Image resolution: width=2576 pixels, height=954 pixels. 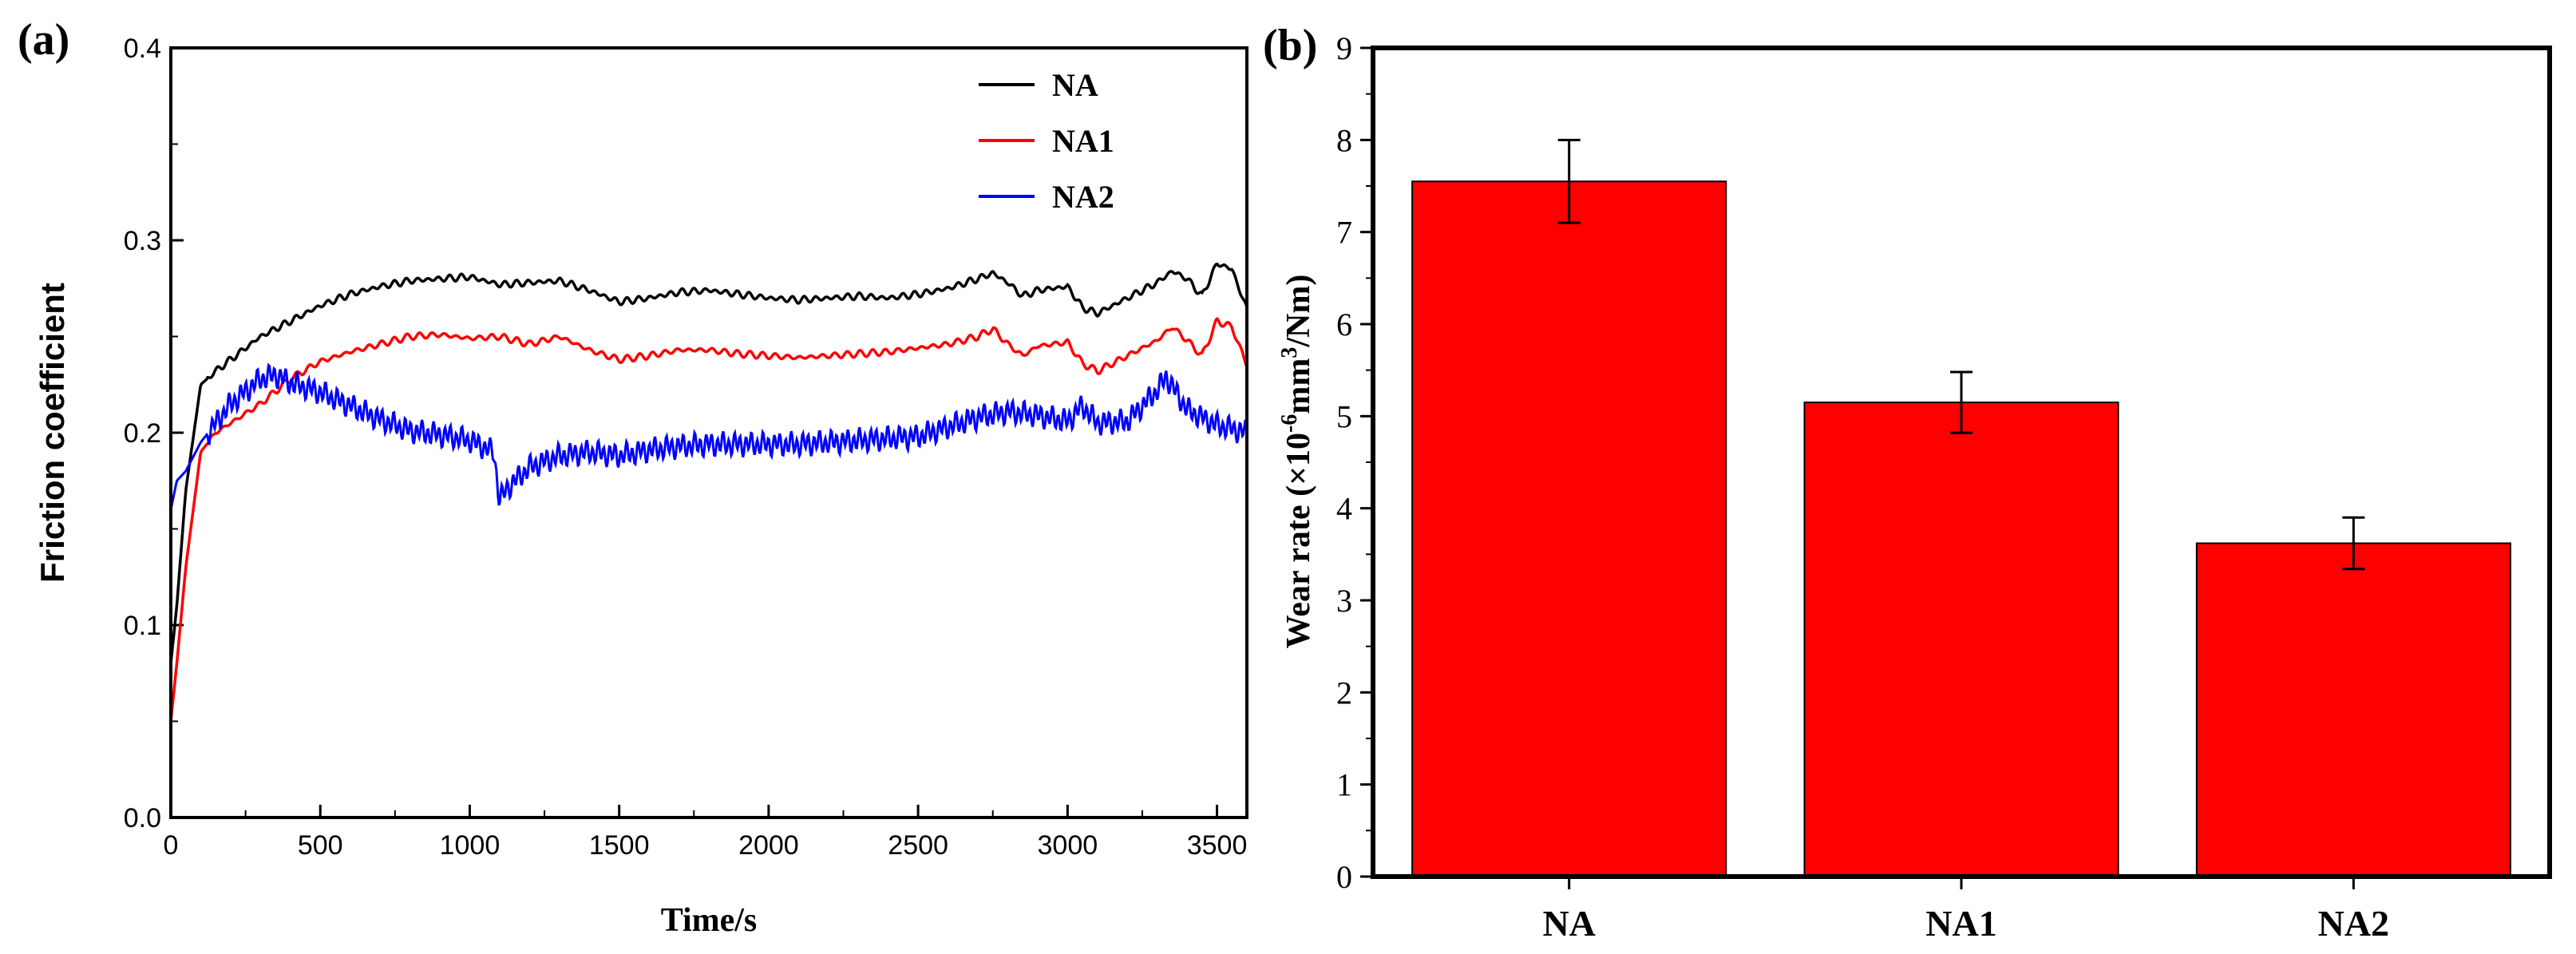 What do you see at coordinates (1299, 386) in the screenshot?
I see `ylabel-part-b: mm` at bounding box center [1299, 386].